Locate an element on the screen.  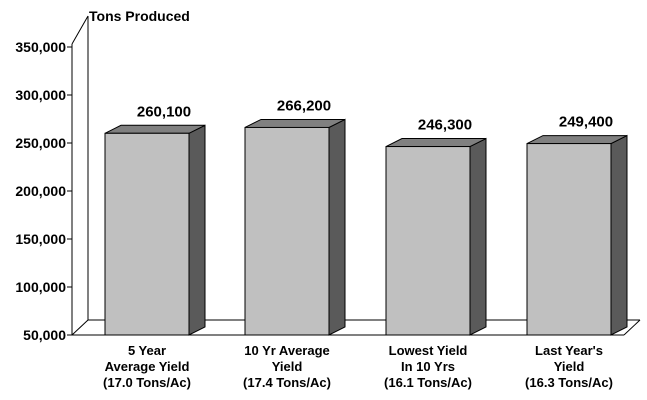
y-tick-label: 100,000 is located at coordinates (40, 287).